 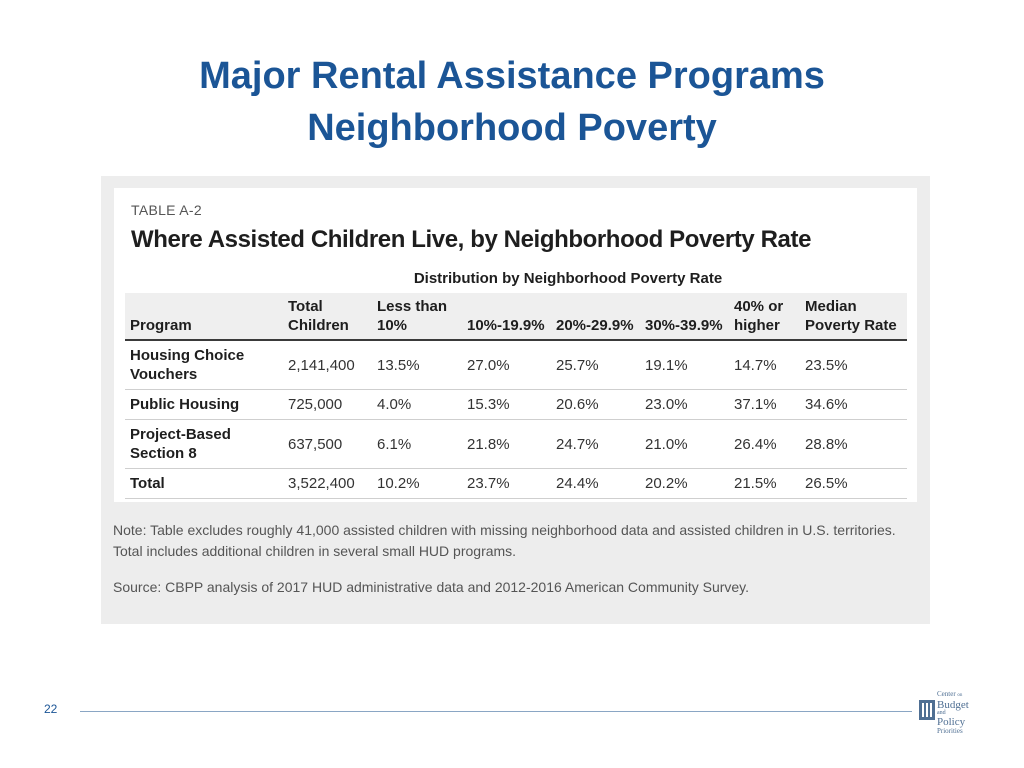 I want to click on column-header: Median Poverty Rate, so click(x=853, y=317).